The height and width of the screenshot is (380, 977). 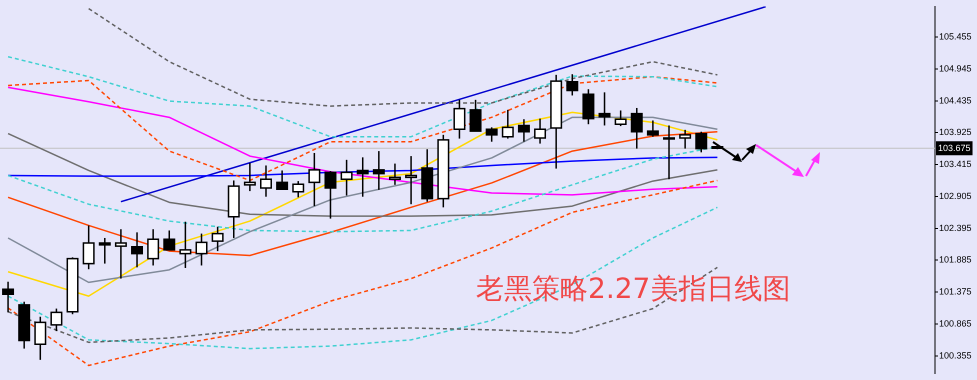 What do you see at coordinates (955, 68) in the screenshot?
I see `y-tick-label: 104.945` at bounding box center [955, 68].